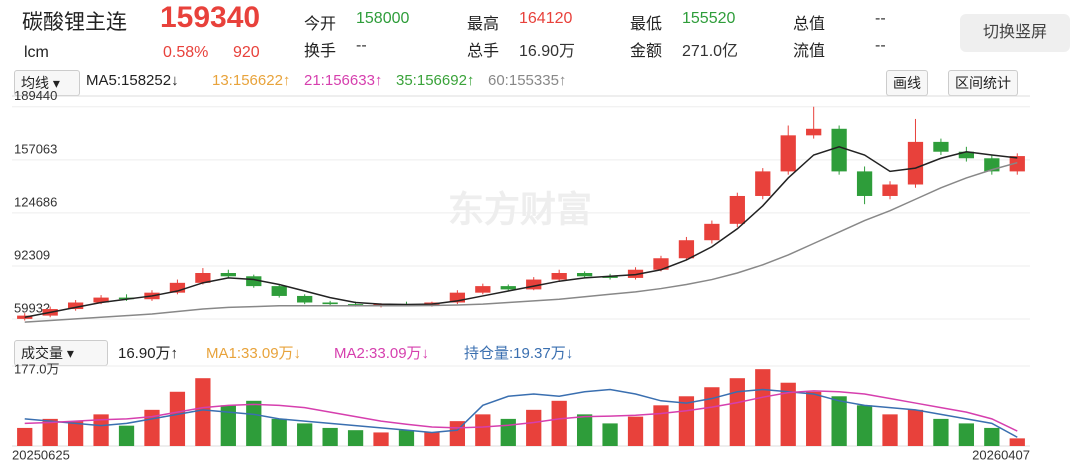 This screenshot has height=466, width=1080. What do you see at coordinates (809, 51) in the screenshot?
I see `stat-label: 流值` at bounding box center [809, 51].